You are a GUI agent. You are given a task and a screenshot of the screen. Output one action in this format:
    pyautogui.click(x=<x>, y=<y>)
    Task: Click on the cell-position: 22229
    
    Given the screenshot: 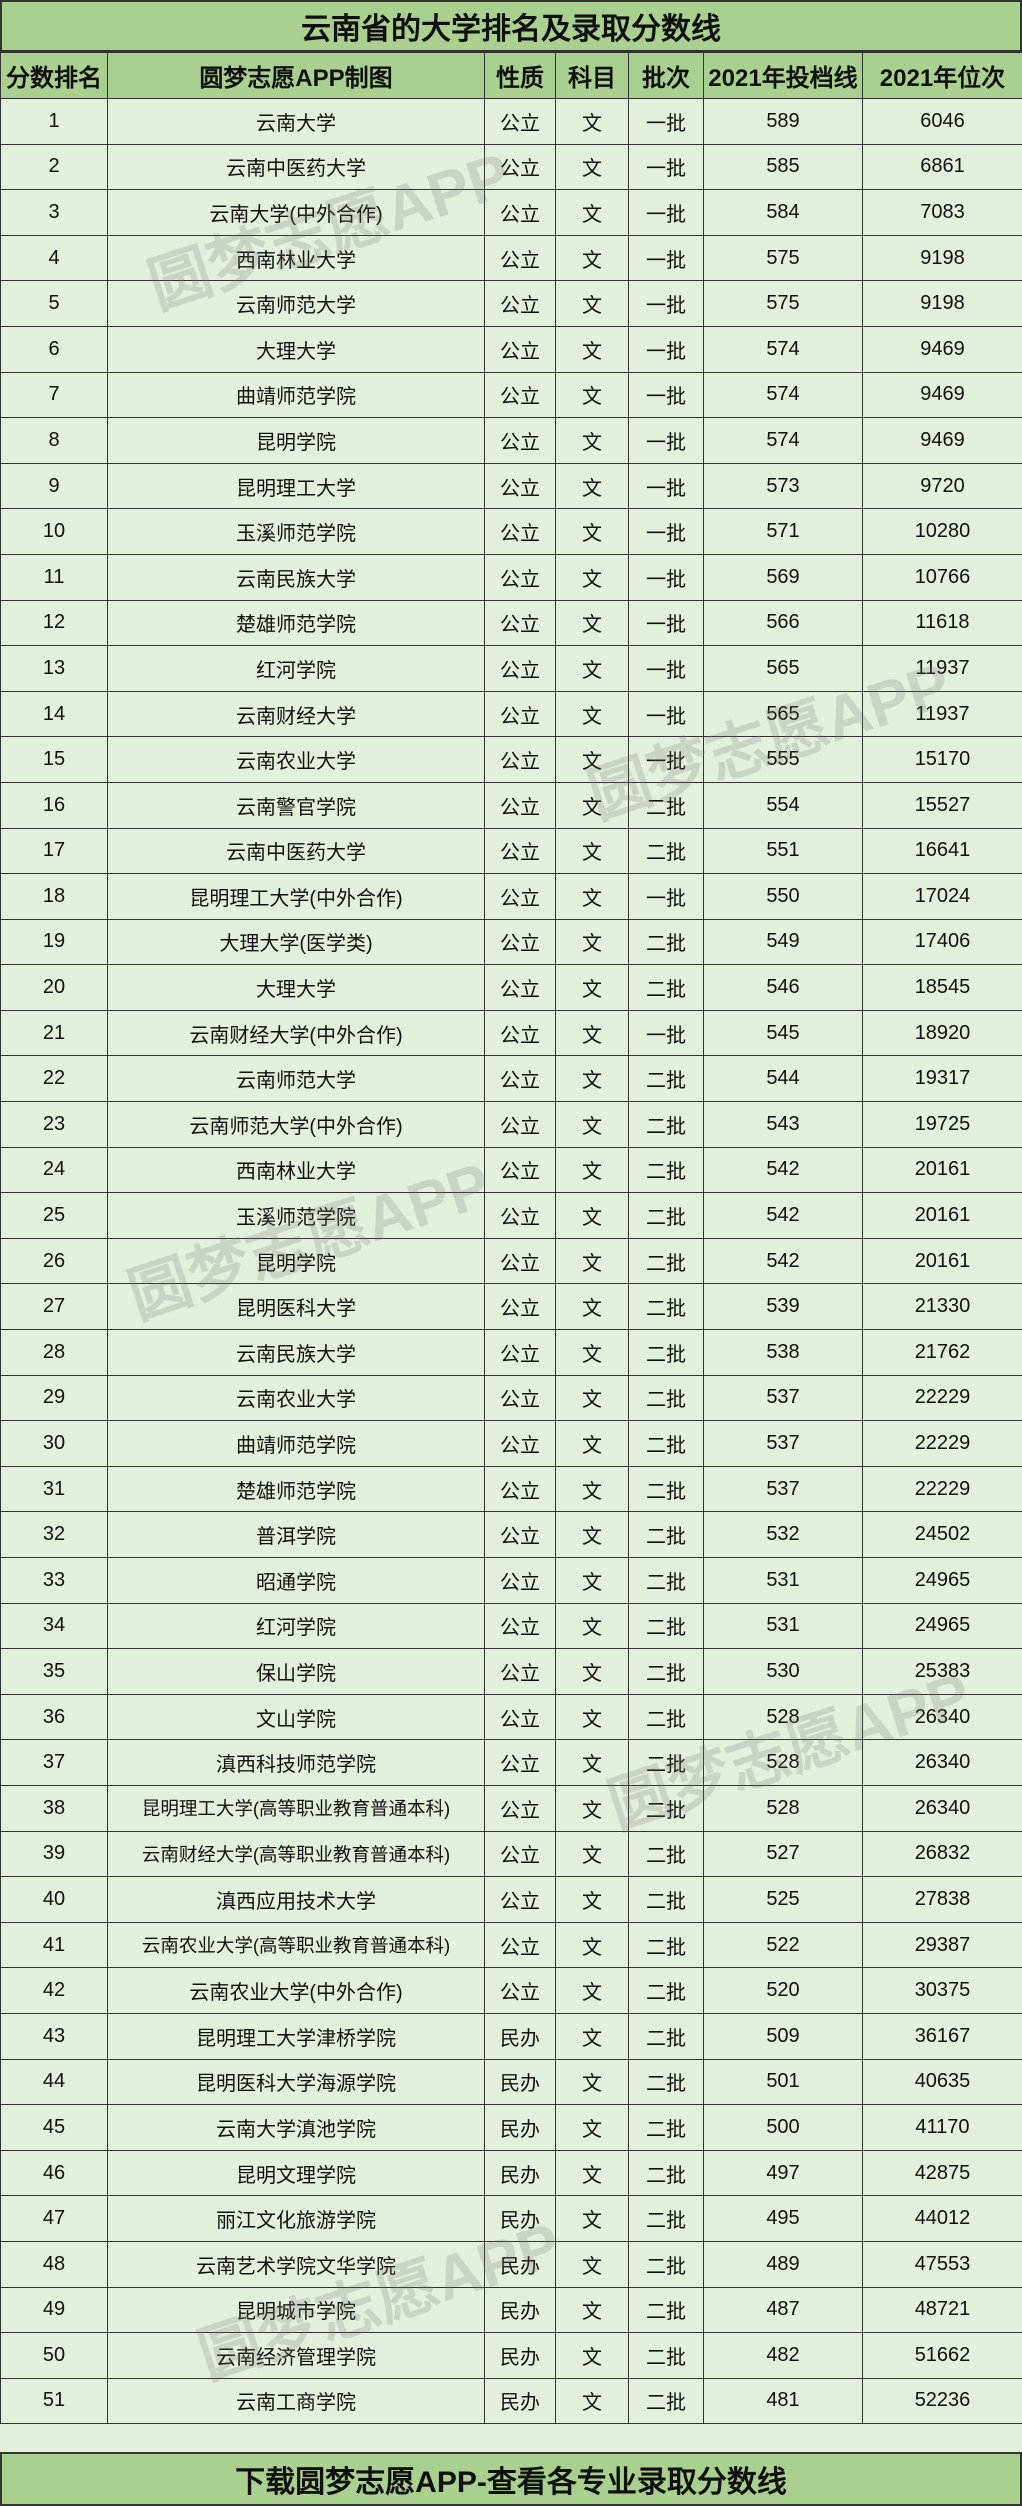 What is the action you would take?
    pyautogui.click(x=942, y=1443)
    